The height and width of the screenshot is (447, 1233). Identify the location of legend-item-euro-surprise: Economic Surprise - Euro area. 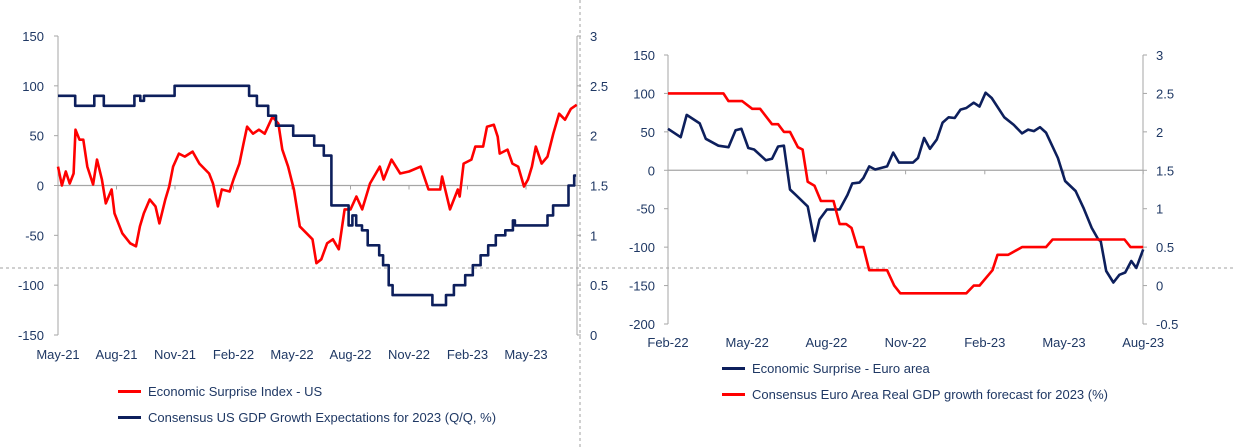
(826, 368).